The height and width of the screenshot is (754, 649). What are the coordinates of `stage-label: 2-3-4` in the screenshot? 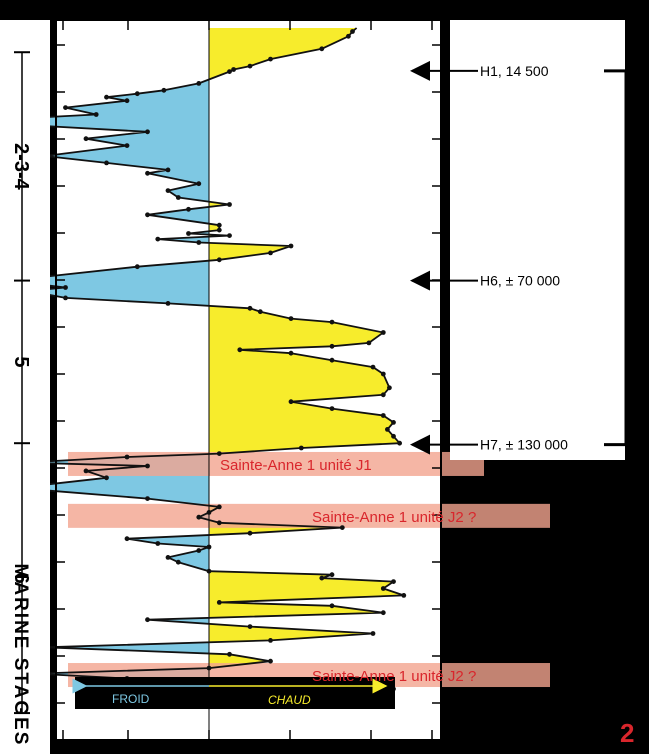 It's located at (21, 167).